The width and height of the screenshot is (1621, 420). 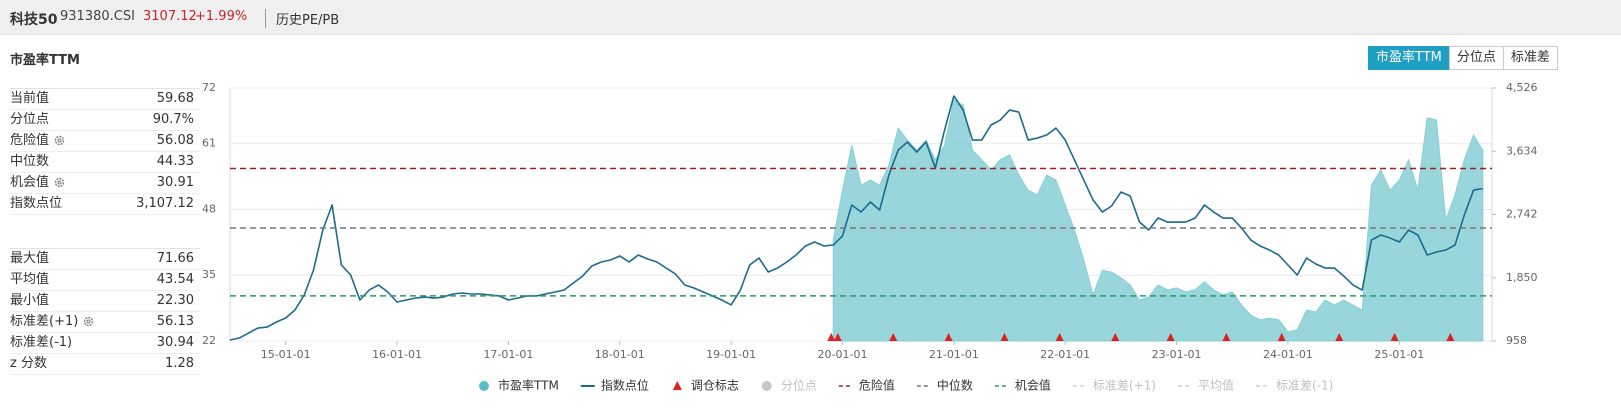 I want to click on stat-label: 危险值, so click(x=30, y=140).